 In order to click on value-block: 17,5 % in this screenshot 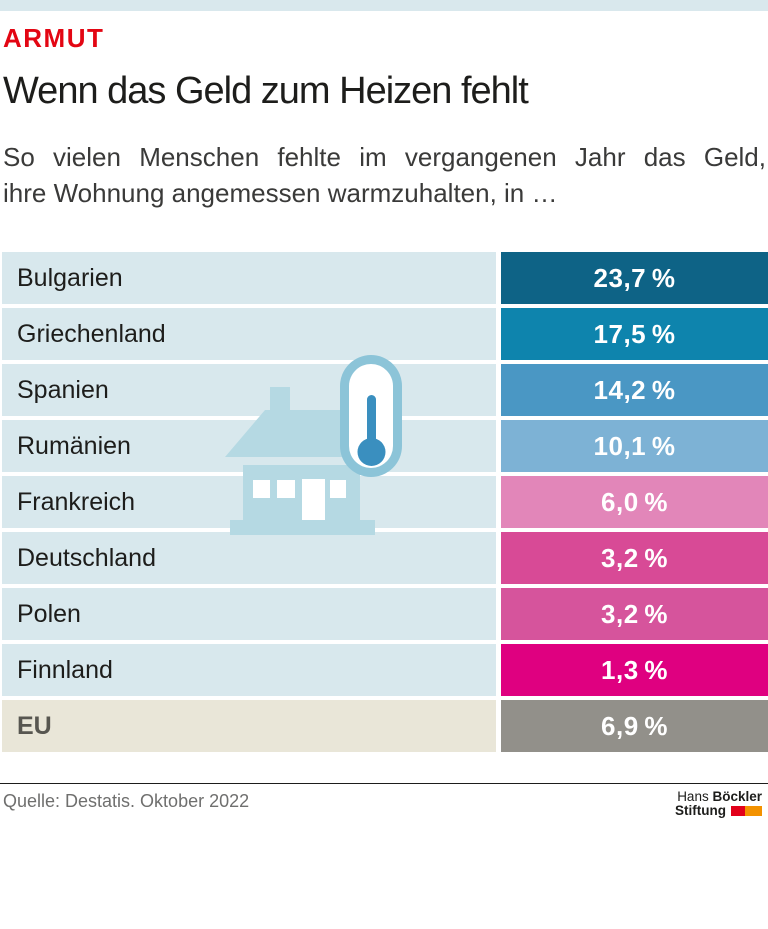, I will do `click(634, 334)`.